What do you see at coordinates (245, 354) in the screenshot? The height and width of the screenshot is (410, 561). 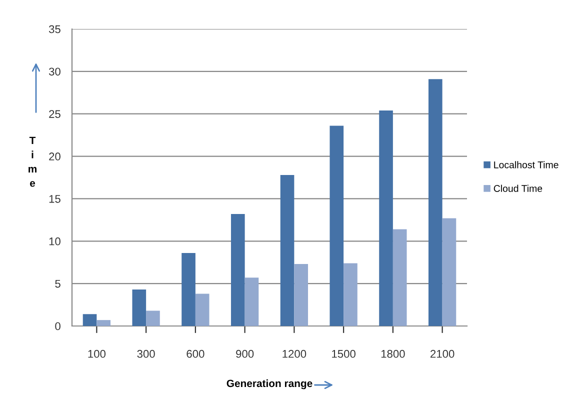 I see `x-tick-label: 900` at bounding box center [245, 354].